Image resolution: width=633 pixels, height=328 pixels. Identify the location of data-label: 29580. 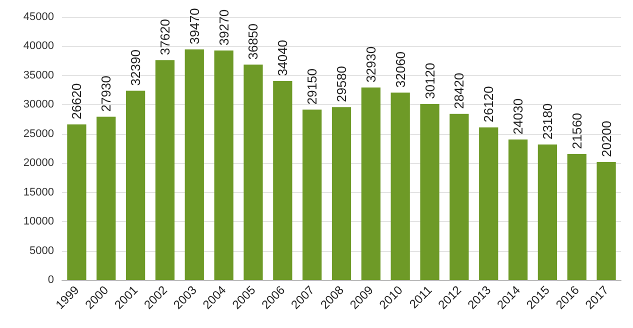
(341, 84).